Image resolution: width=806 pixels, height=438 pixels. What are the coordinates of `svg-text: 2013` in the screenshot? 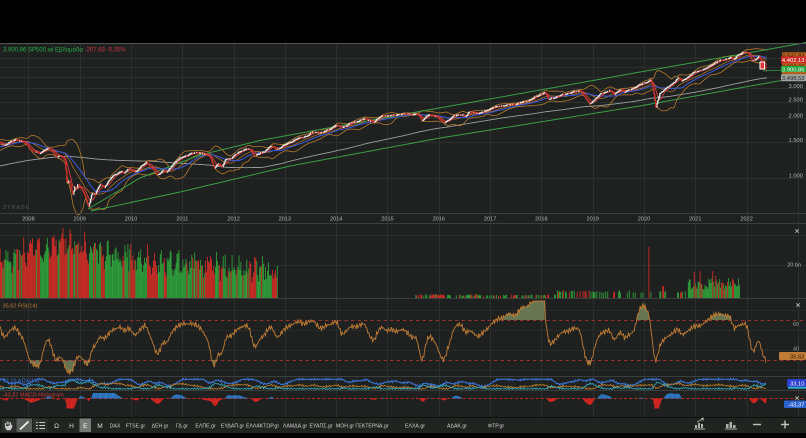 It's located at (285, 220).